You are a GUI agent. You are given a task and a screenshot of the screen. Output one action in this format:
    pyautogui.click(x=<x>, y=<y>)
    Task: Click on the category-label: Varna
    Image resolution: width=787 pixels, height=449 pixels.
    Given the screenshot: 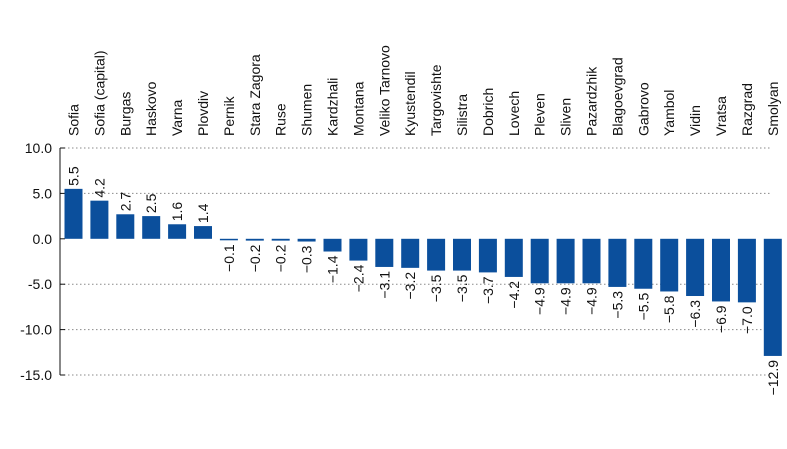 What is the action you would take?
    pyautogui.click(x=177, y=117)
    